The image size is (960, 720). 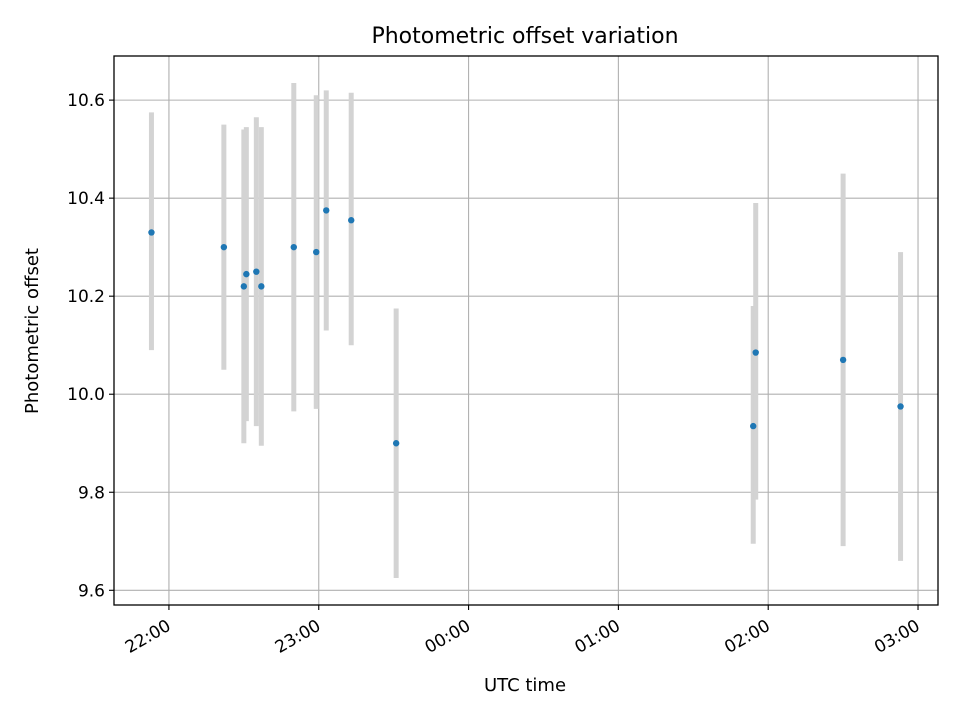 What do you see at coordinates (86, 101) in the screenshot?
I see `y-tick-label: 10.6` at bounding box center [86, 101].